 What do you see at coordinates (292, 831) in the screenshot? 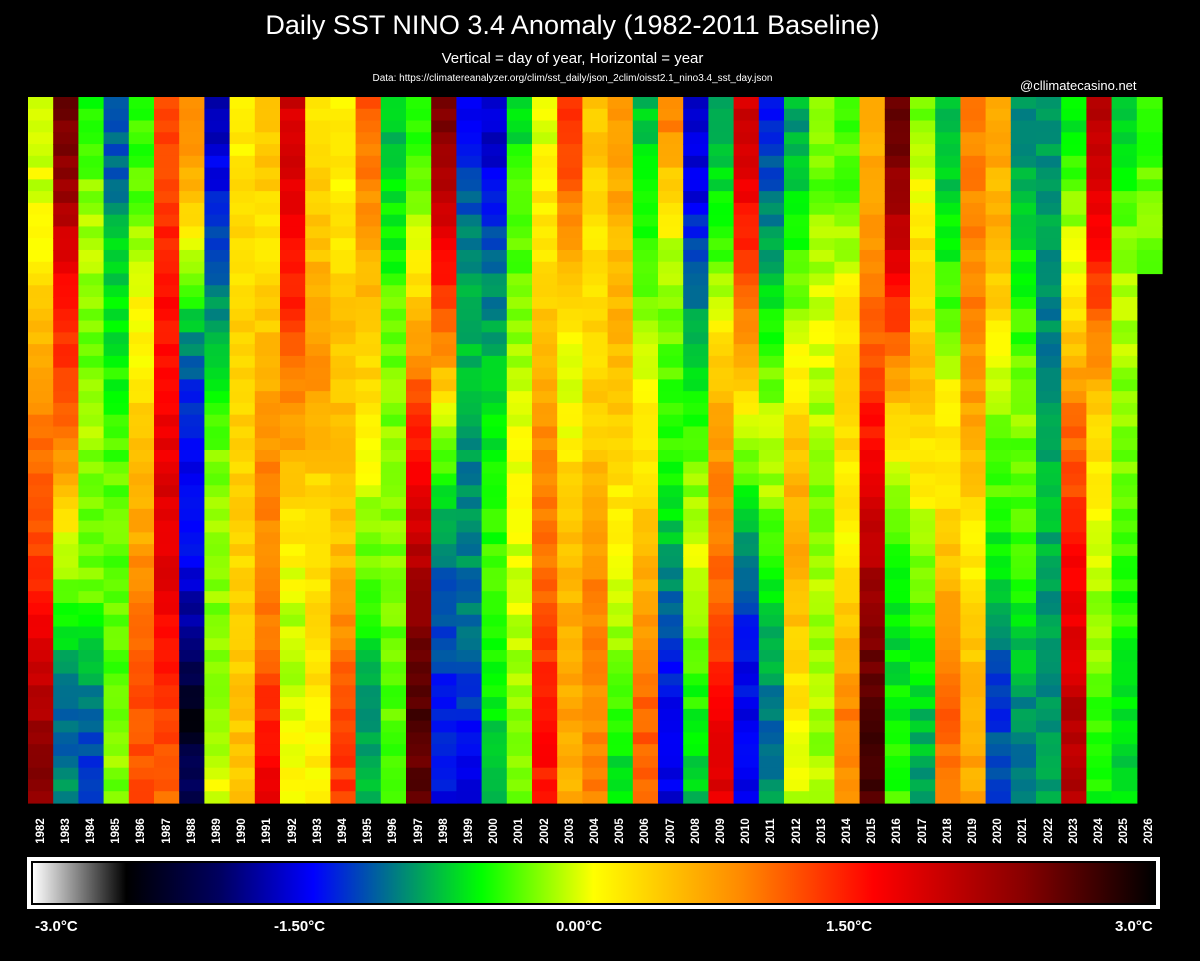
I see `year-tick-text: 1992` at bounding box center [292, 831].